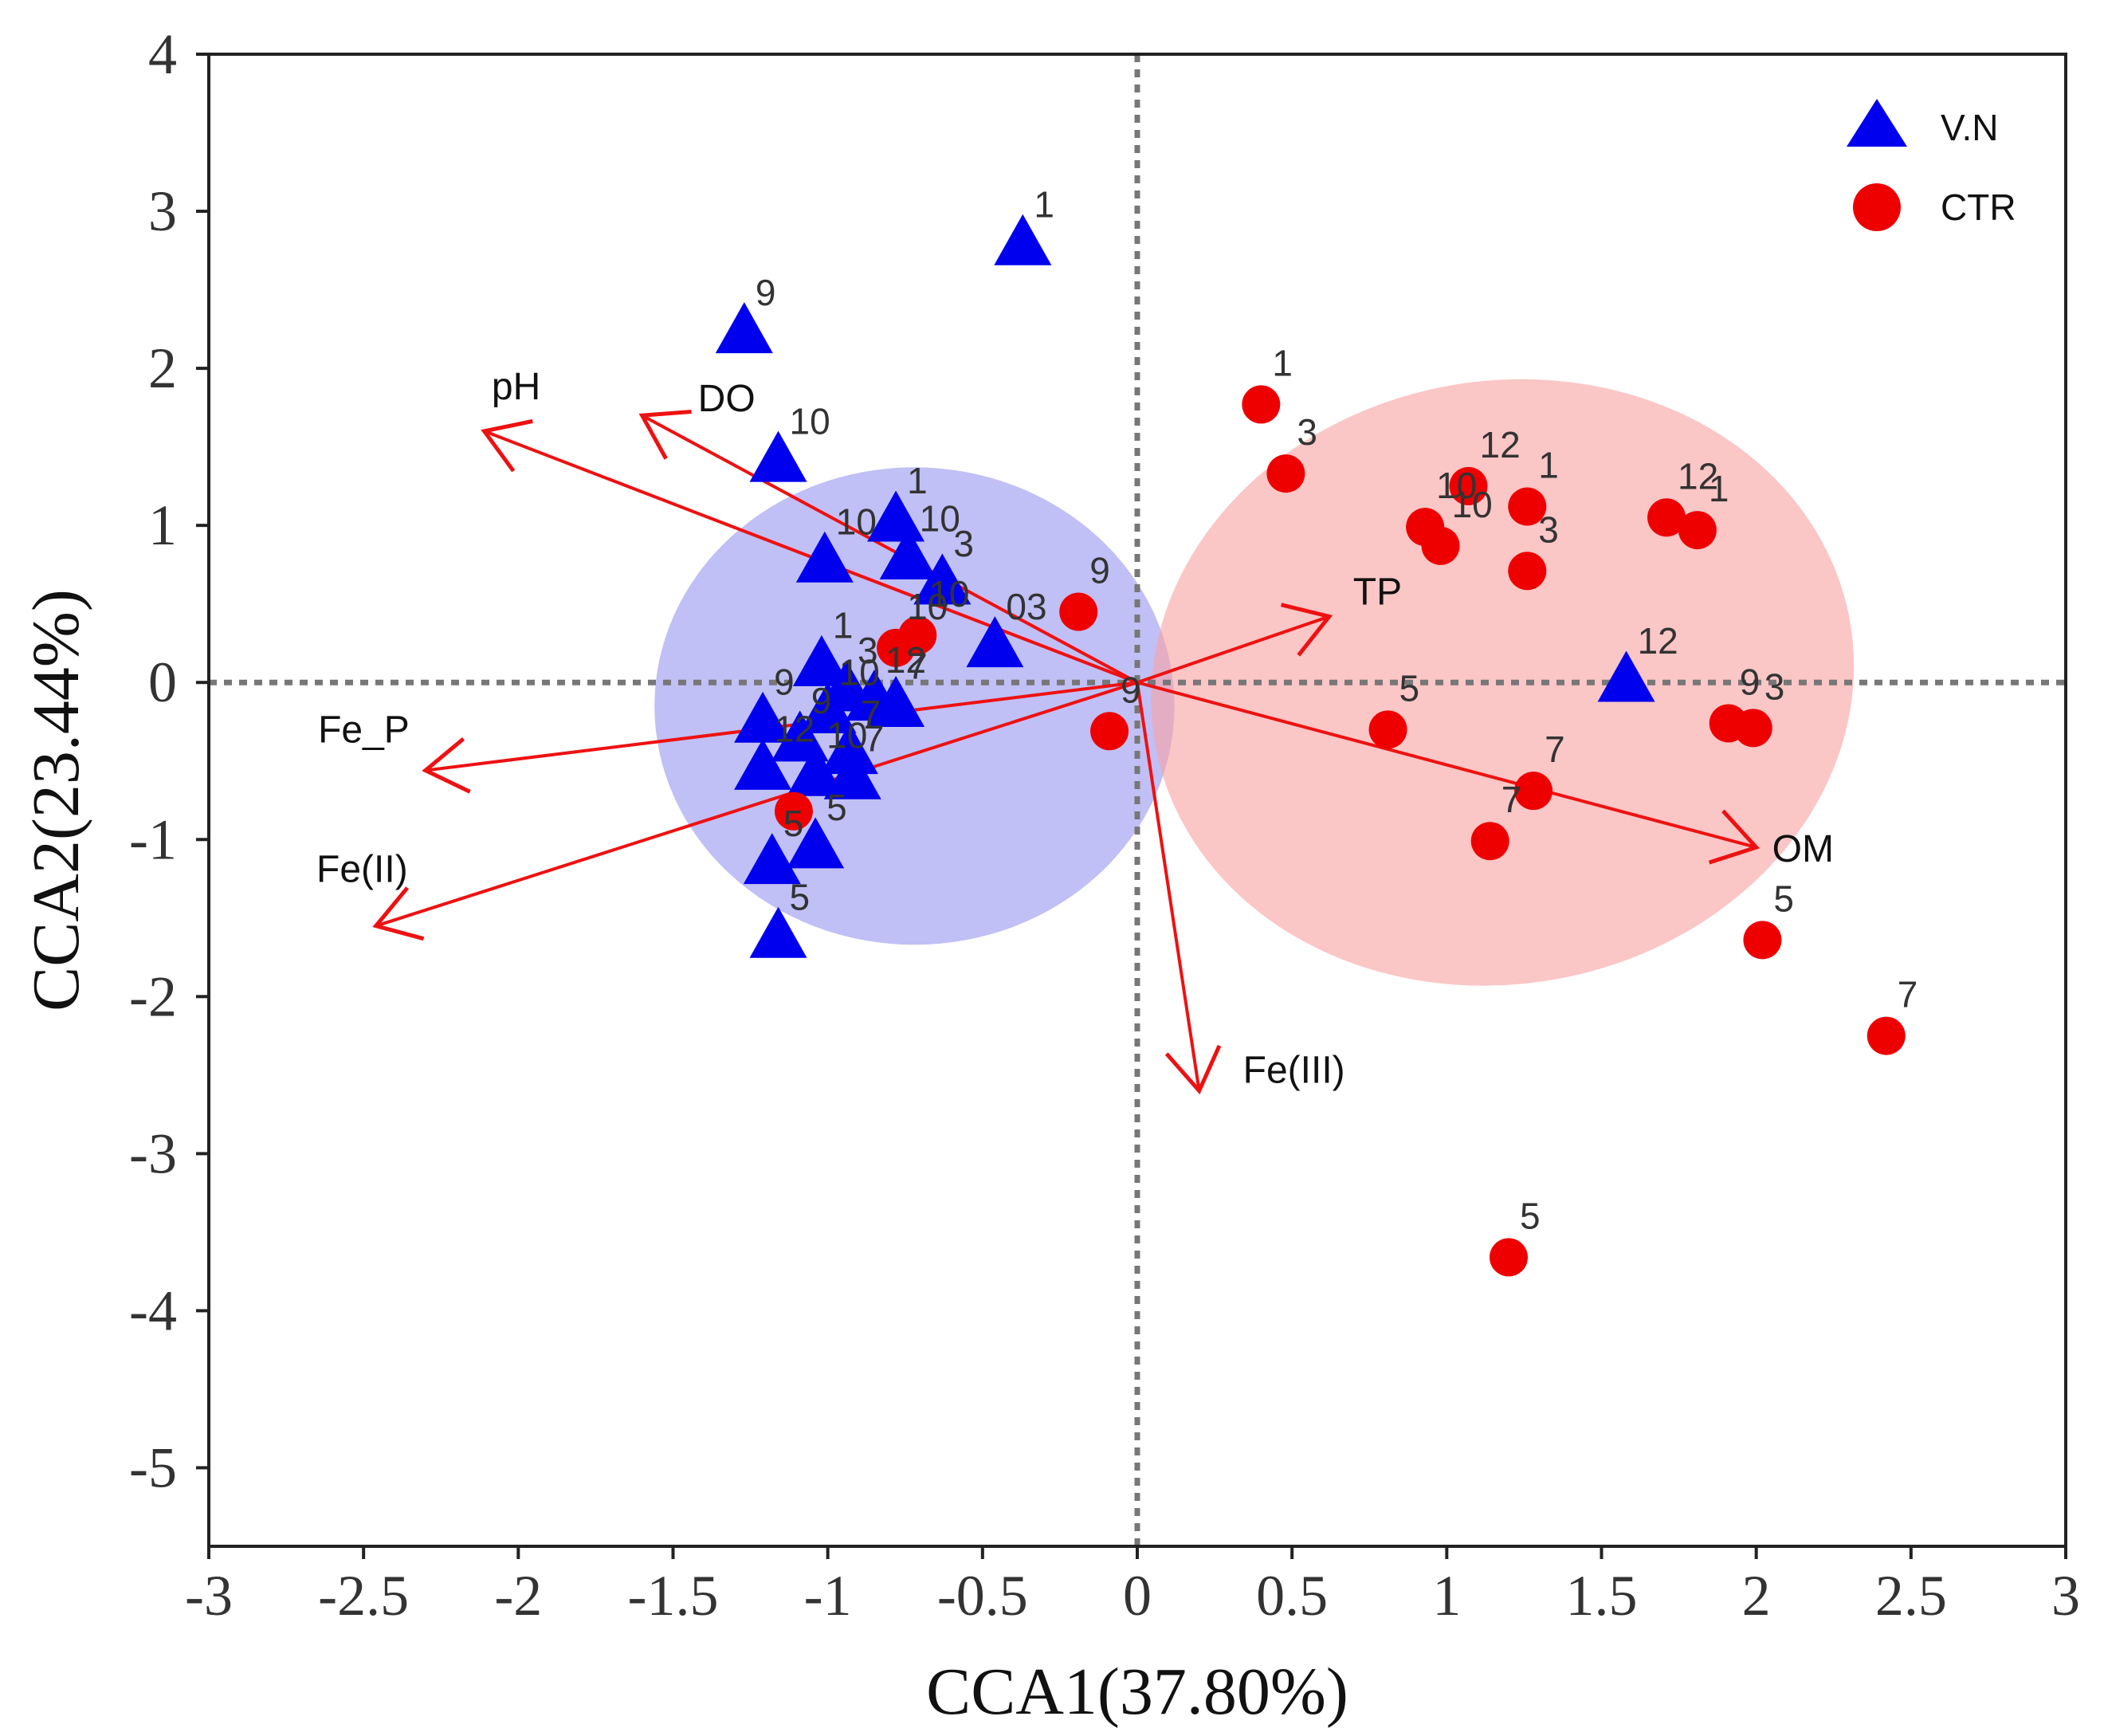 This screenshot has height=1736, width=2104. Describe the element at coordinates (1602, 1596) in the screenshot. I see `x-tick-label: 1.5` at that location.